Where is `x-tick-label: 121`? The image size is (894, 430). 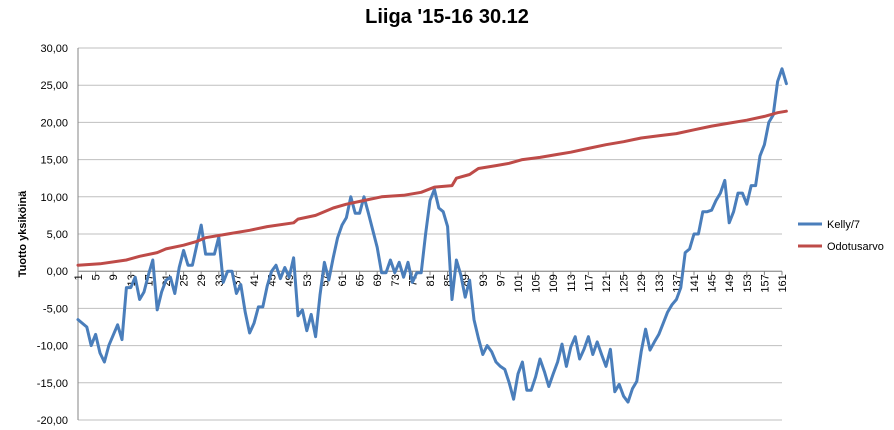
x-tick-label: 121 is located at coordinates (607, 283).